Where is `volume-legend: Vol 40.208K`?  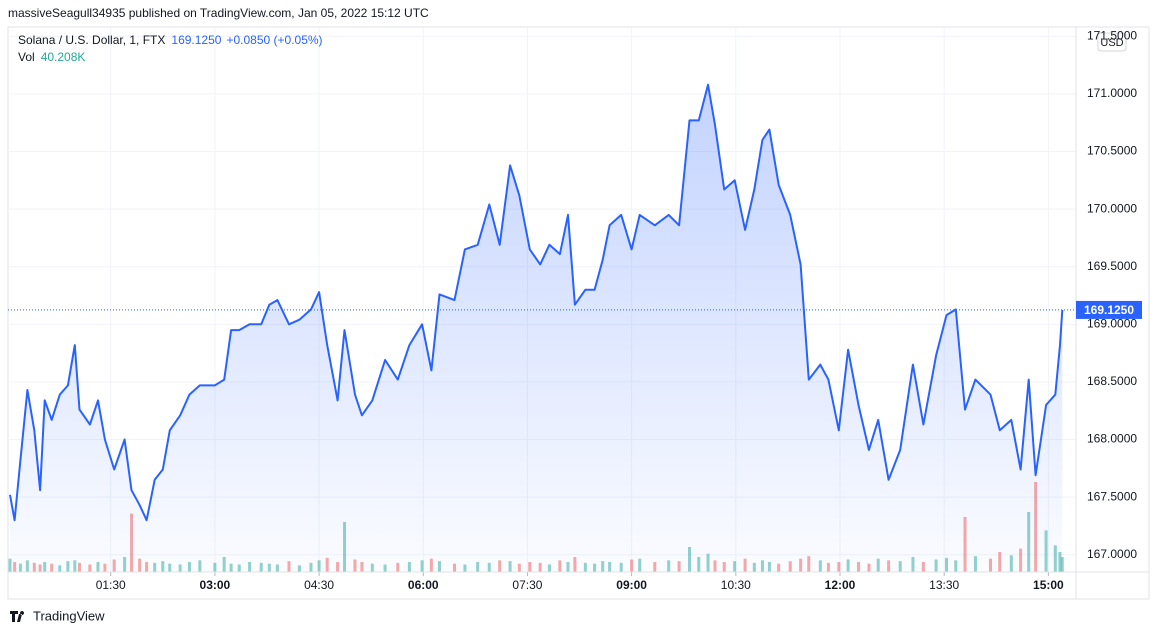
volume-legend: Vol 40.208K is located at coordinates (51, 57).